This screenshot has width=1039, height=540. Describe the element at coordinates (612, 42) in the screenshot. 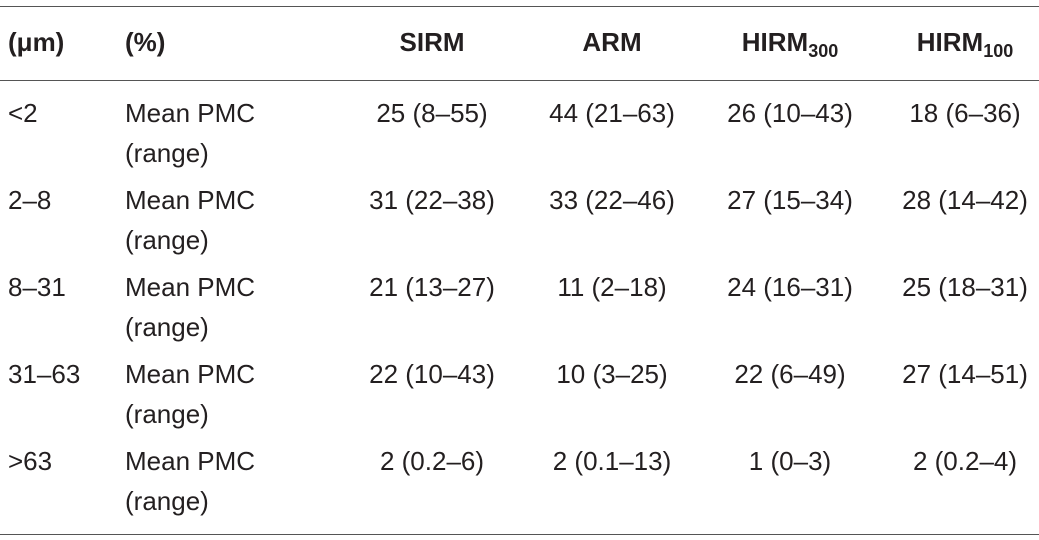

I see `header-cell: ARM` at that location.